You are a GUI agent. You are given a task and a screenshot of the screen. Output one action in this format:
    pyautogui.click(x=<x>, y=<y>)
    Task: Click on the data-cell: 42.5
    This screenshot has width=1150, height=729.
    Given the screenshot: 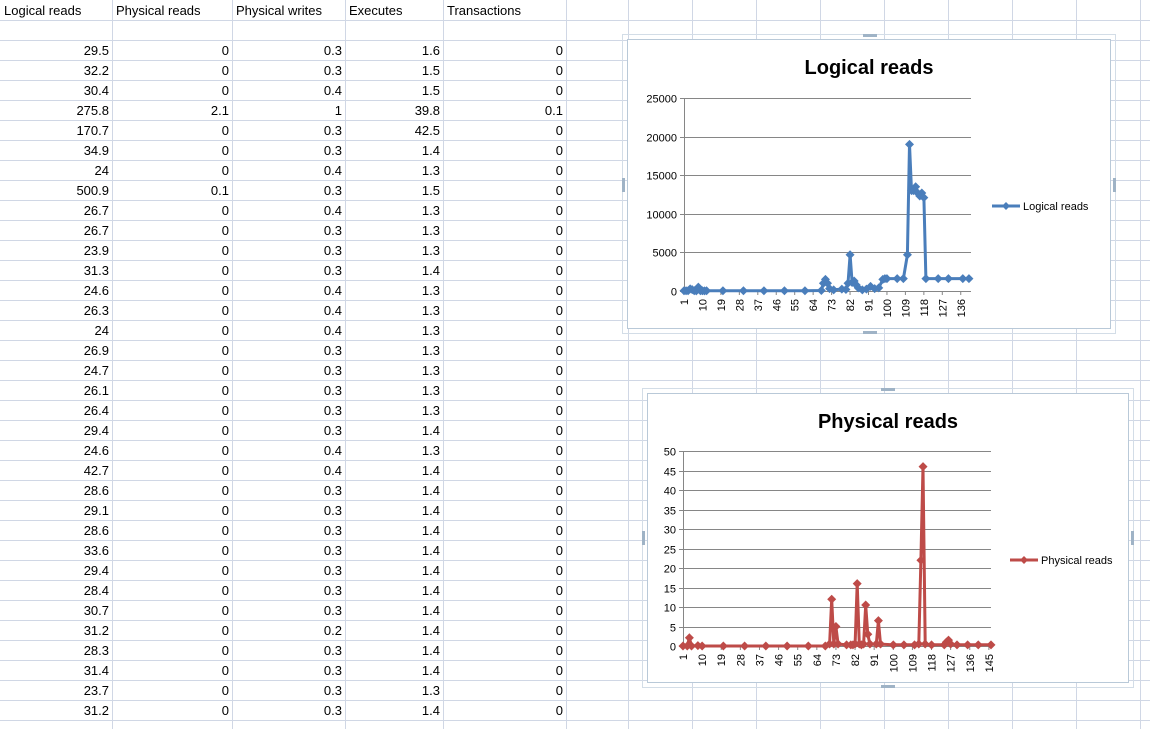 What is the action you would take?
    pyautogui.click(x=427, y=130)
    